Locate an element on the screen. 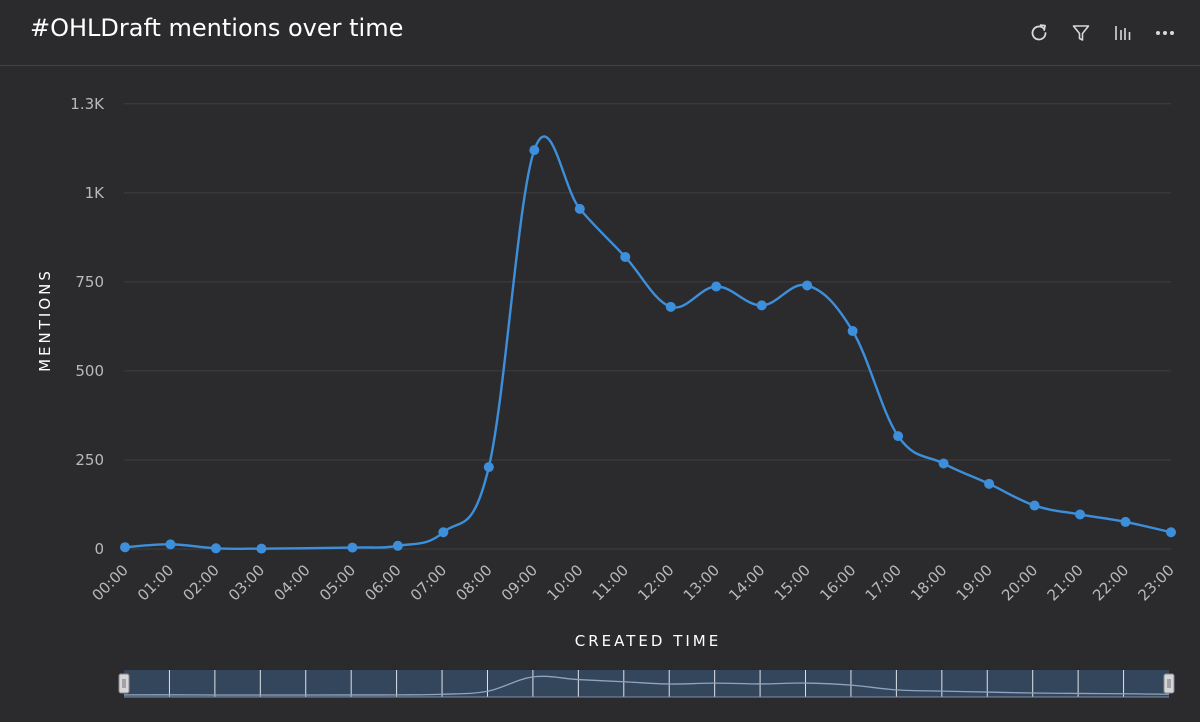 Image resolution: width=1200 pixels, height=722 pixels. range-navigator is located at coordinates (646, 684).